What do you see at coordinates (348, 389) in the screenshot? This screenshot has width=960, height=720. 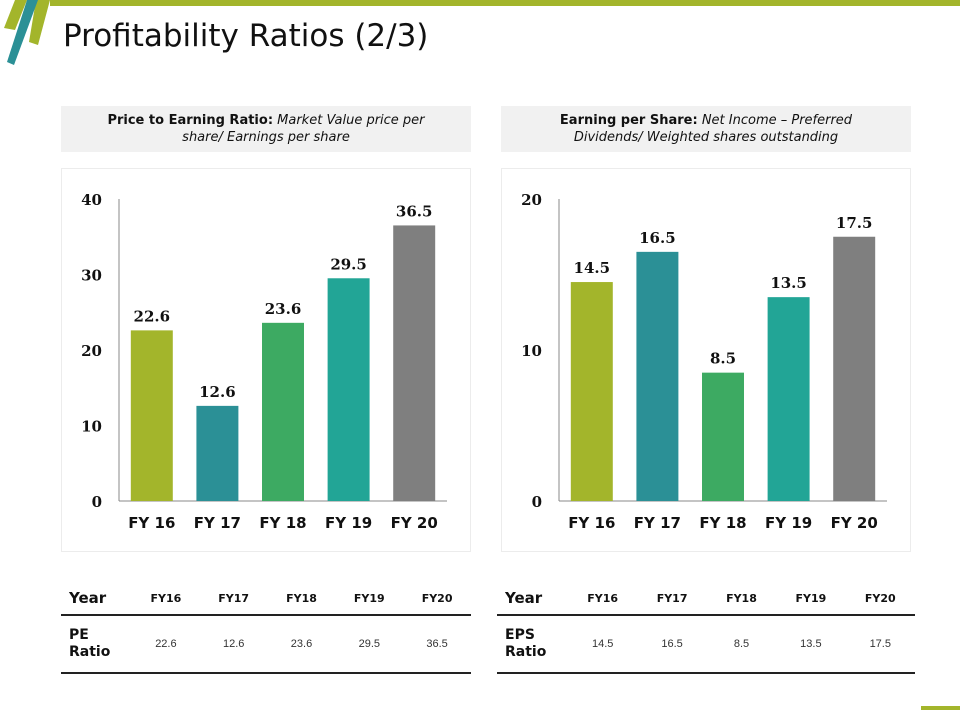 I see `pe-bar-fy19` at bounding box center [348, 389].